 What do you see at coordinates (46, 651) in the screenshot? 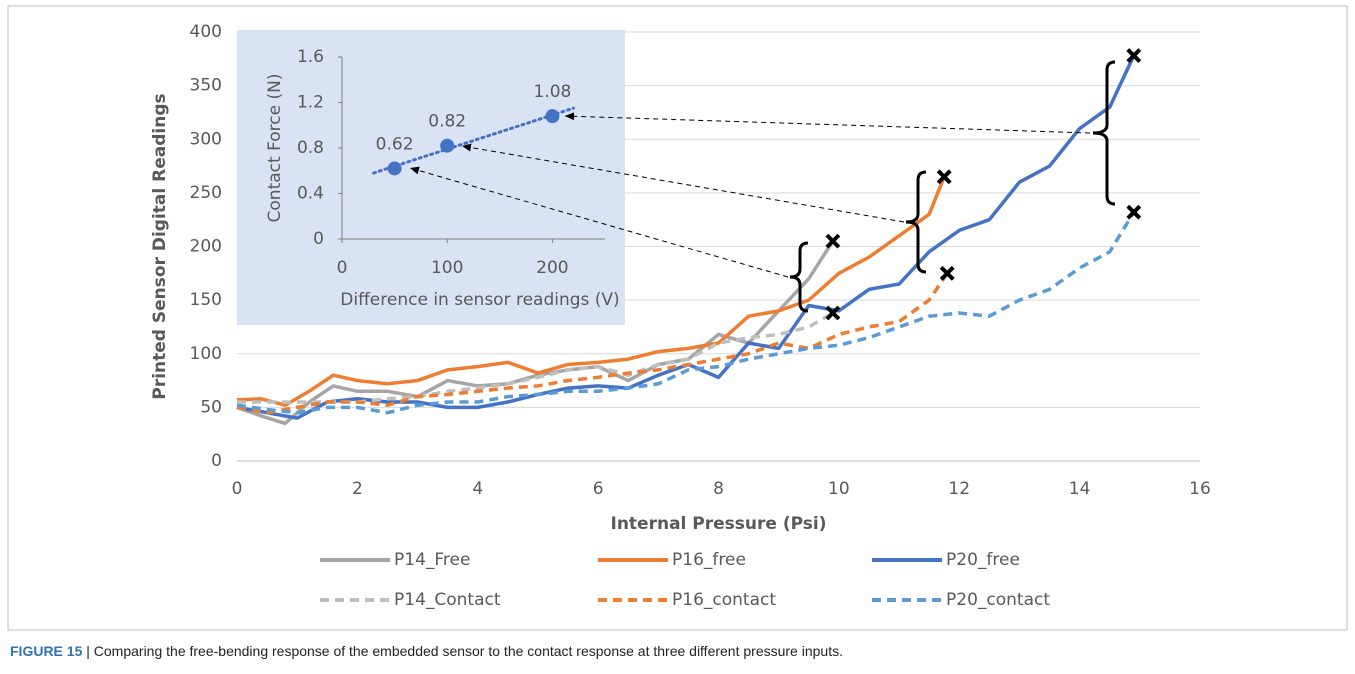
I see `caption-label: FIGURE 15` at bounding box center [46, 651].